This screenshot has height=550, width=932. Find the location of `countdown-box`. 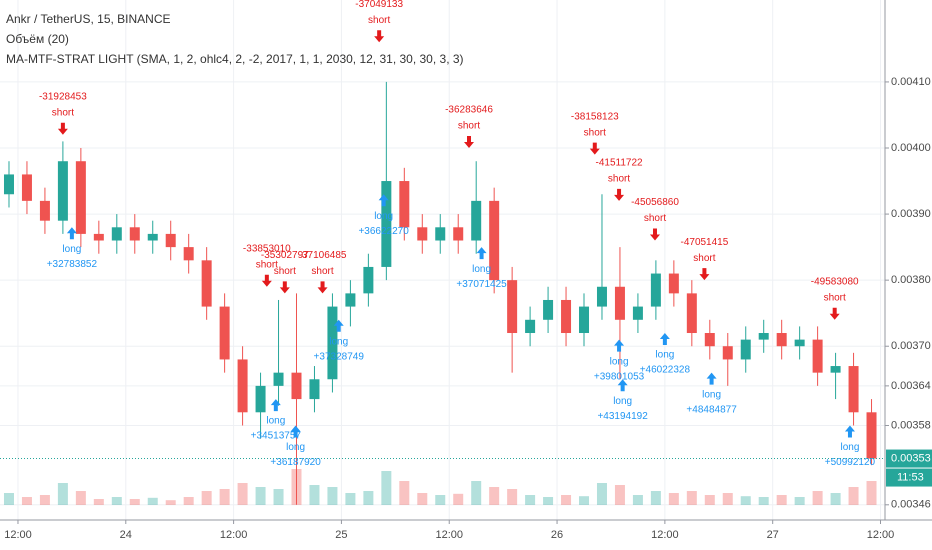

countdown-box is located at coordinates (909, 477).